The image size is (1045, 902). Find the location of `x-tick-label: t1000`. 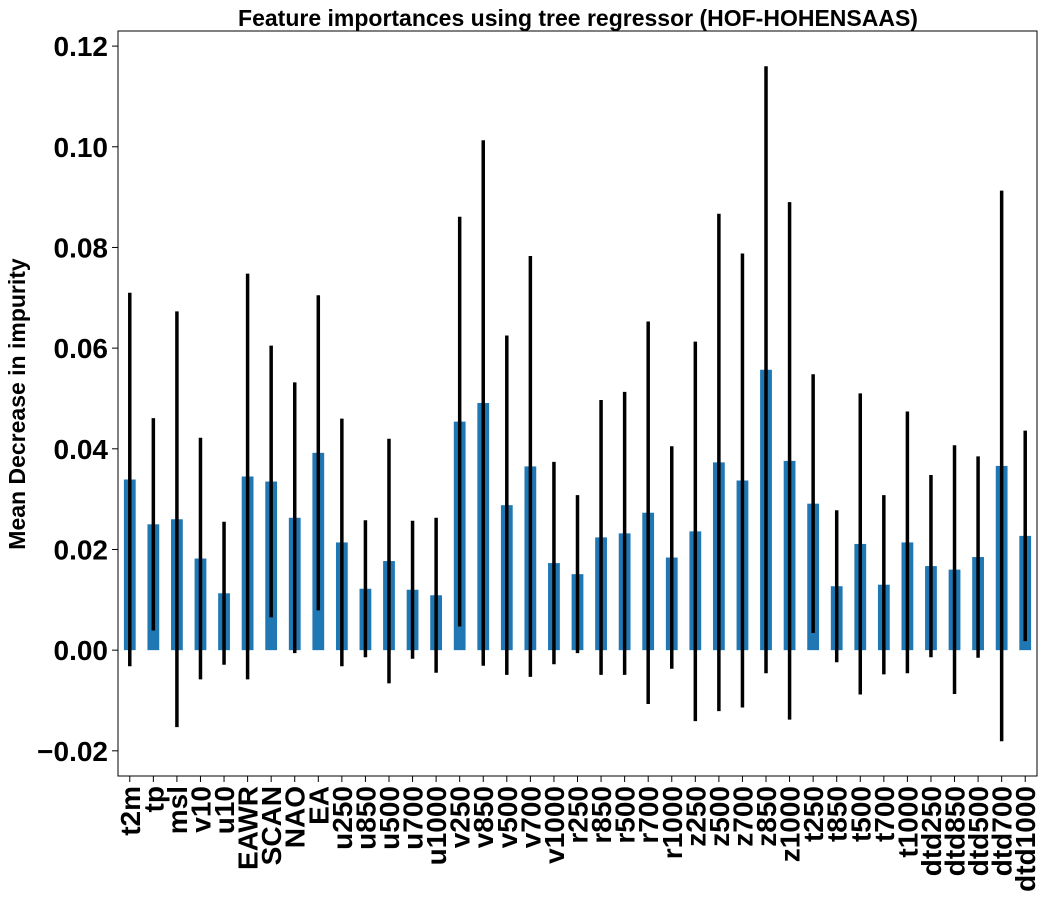

x-tick-label: t1000 is located at coordinates (907, 822).